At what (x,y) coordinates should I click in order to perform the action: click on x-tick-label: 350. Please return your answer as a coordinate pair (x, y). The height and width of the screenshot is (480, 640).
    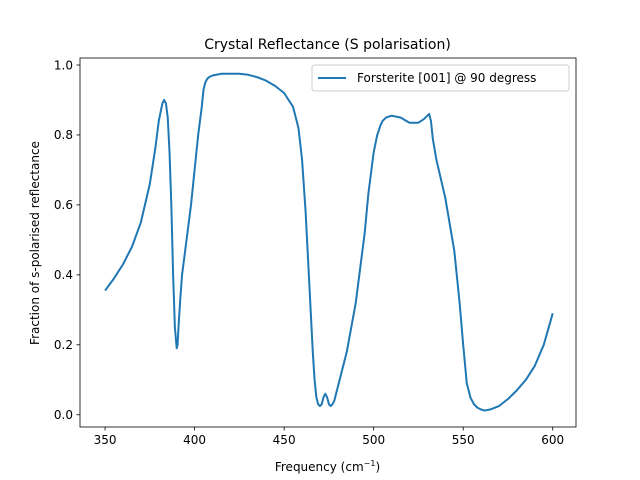
    Looking at the image, I should click on (105, 440).